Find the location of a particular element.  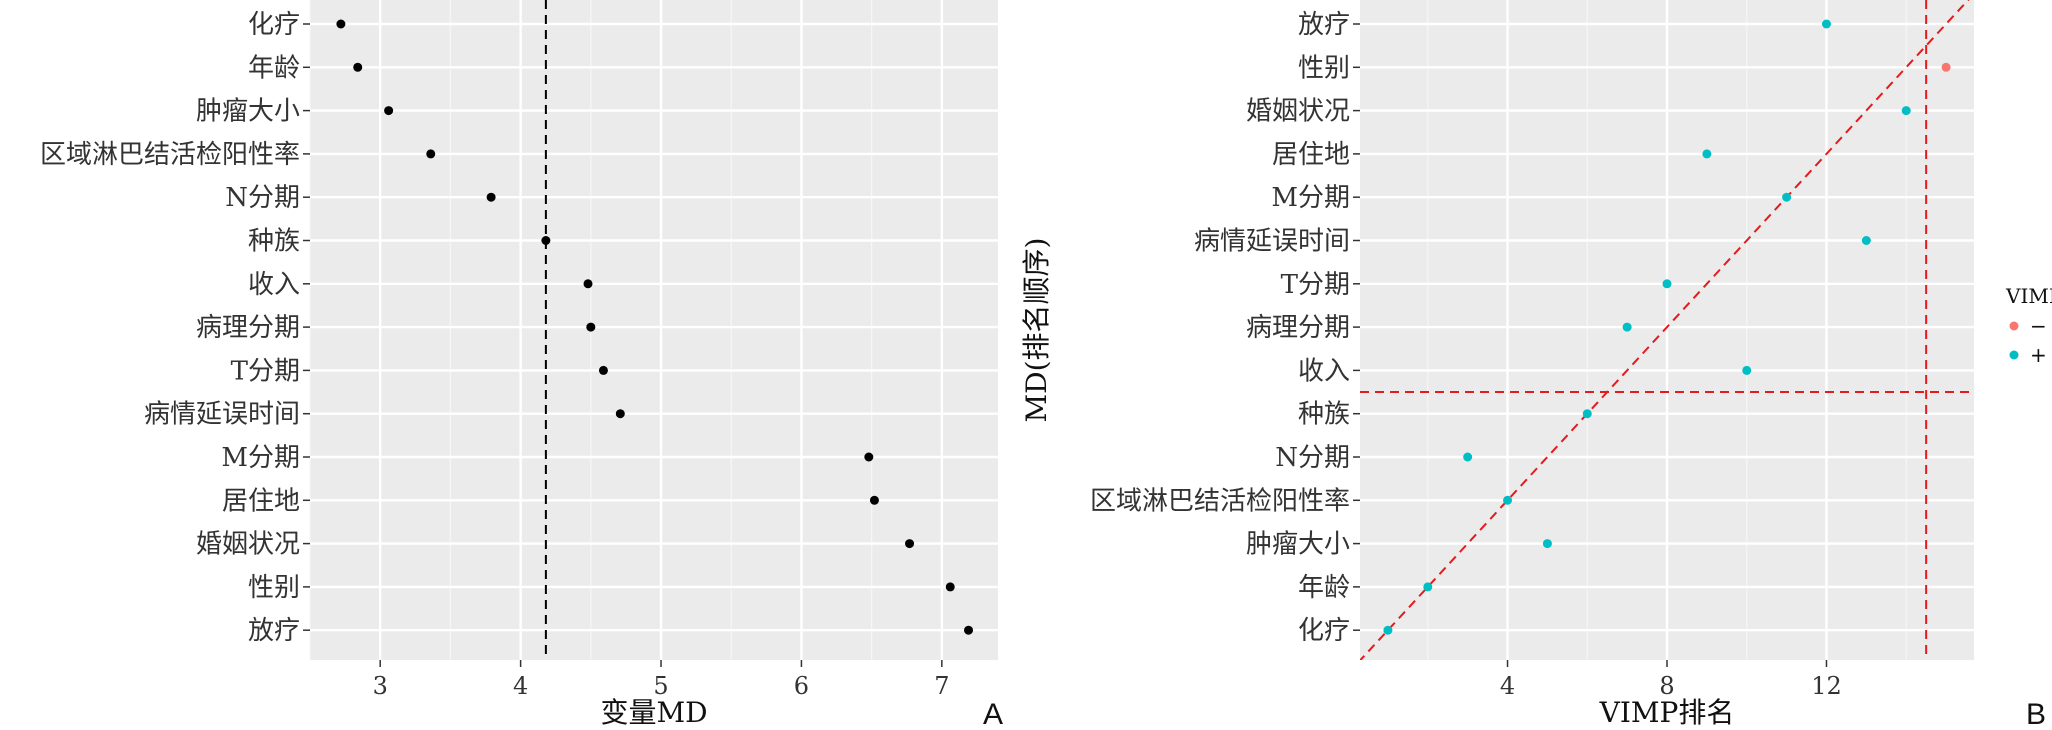

panel-b-x-tick-label: 4 is located at coordinates (1507, 686).